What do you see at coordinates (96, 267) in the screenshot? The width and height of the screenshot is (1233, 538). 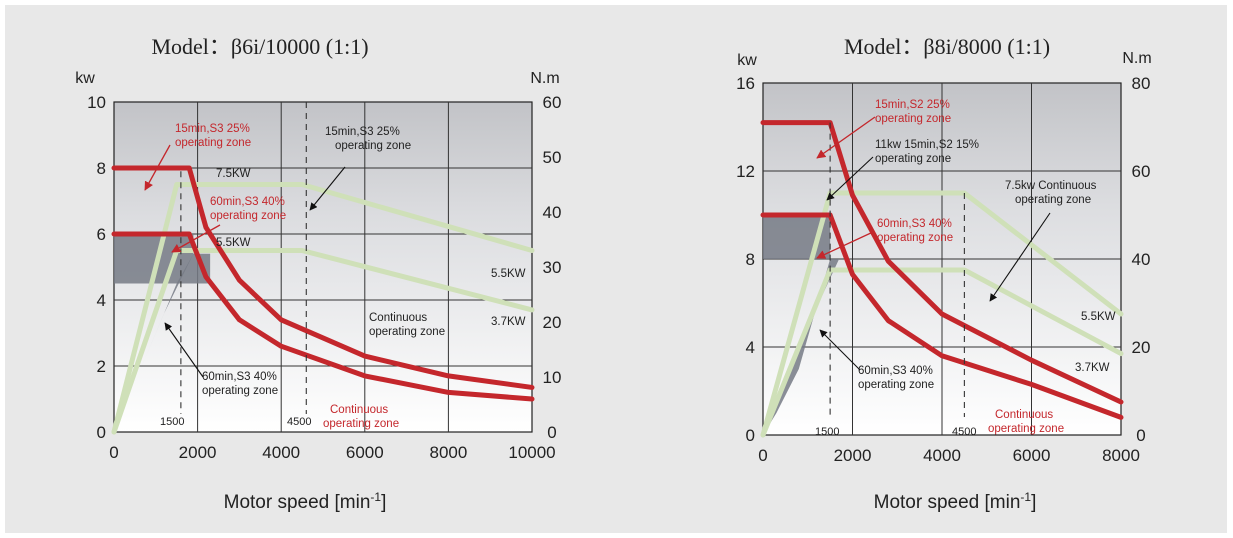 I see `y-left-tick-labels: 0 2 4 6 8 10` at bounding box center [96, 267].